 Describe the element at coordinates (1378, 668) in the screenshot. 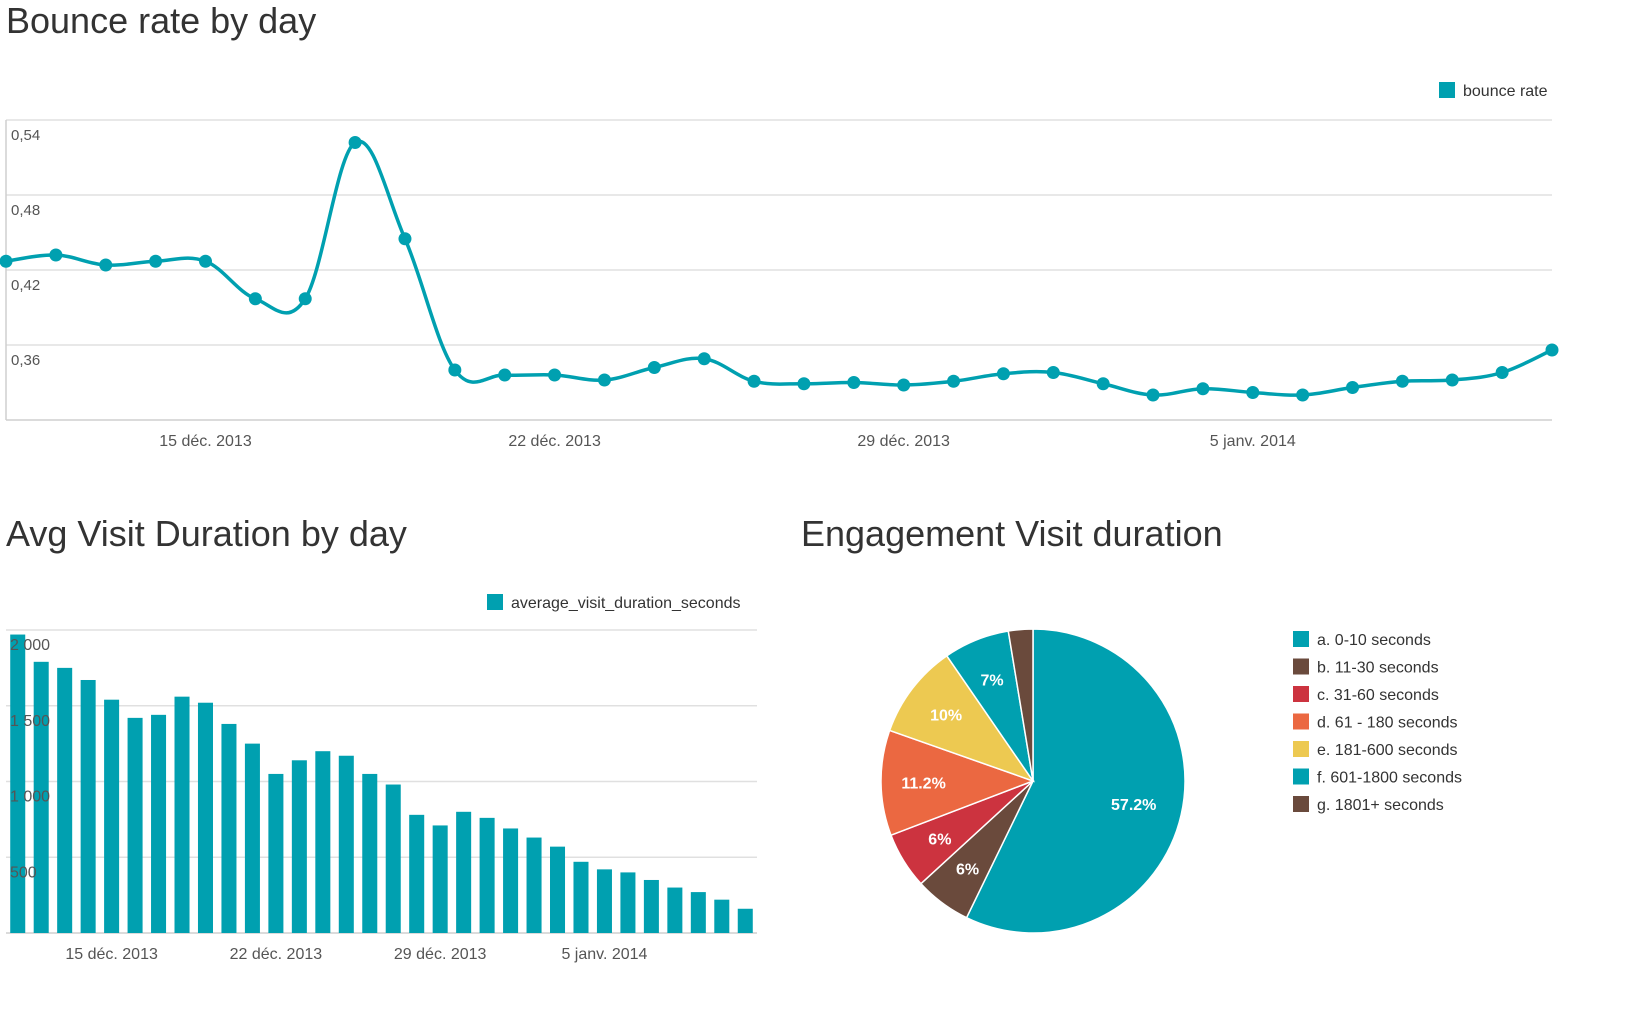

I see `legend-label: b. 11-30 seconds` at that location.